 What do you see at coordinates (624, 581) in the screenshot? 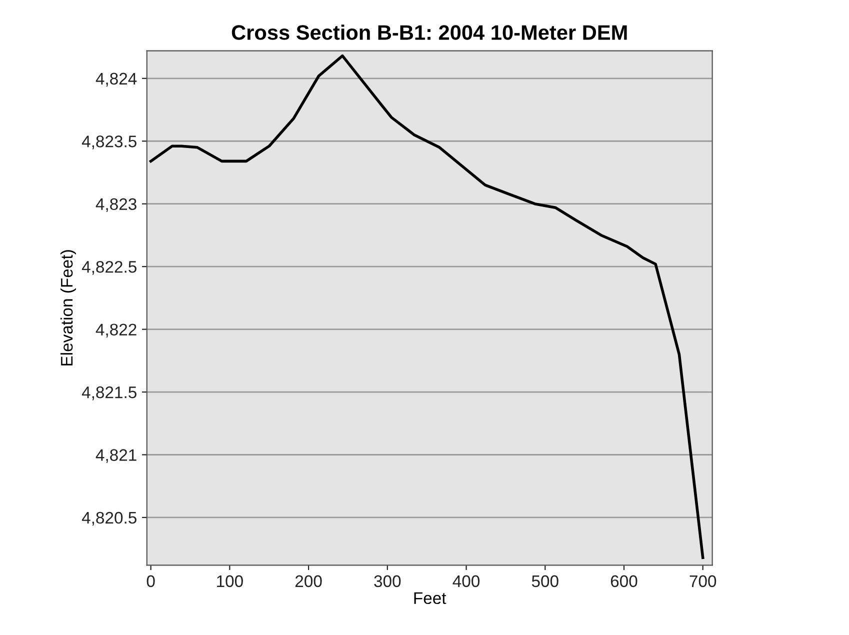
I see `x-tick-label: 600` at bounding box center [624, 581].